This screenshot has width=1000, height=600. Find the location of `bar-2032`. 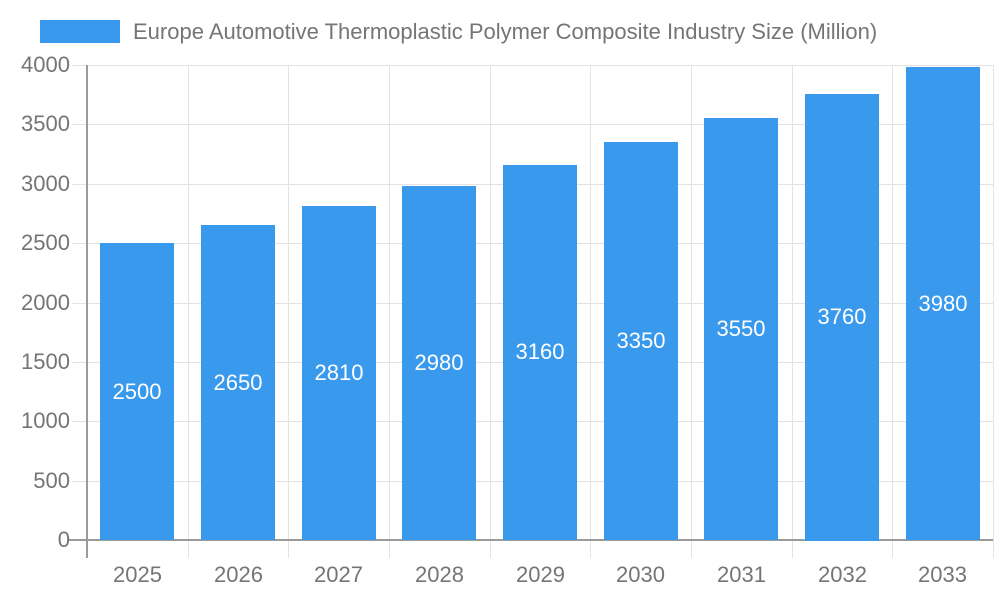

bar-2032 is located at coordinates (842, 317).